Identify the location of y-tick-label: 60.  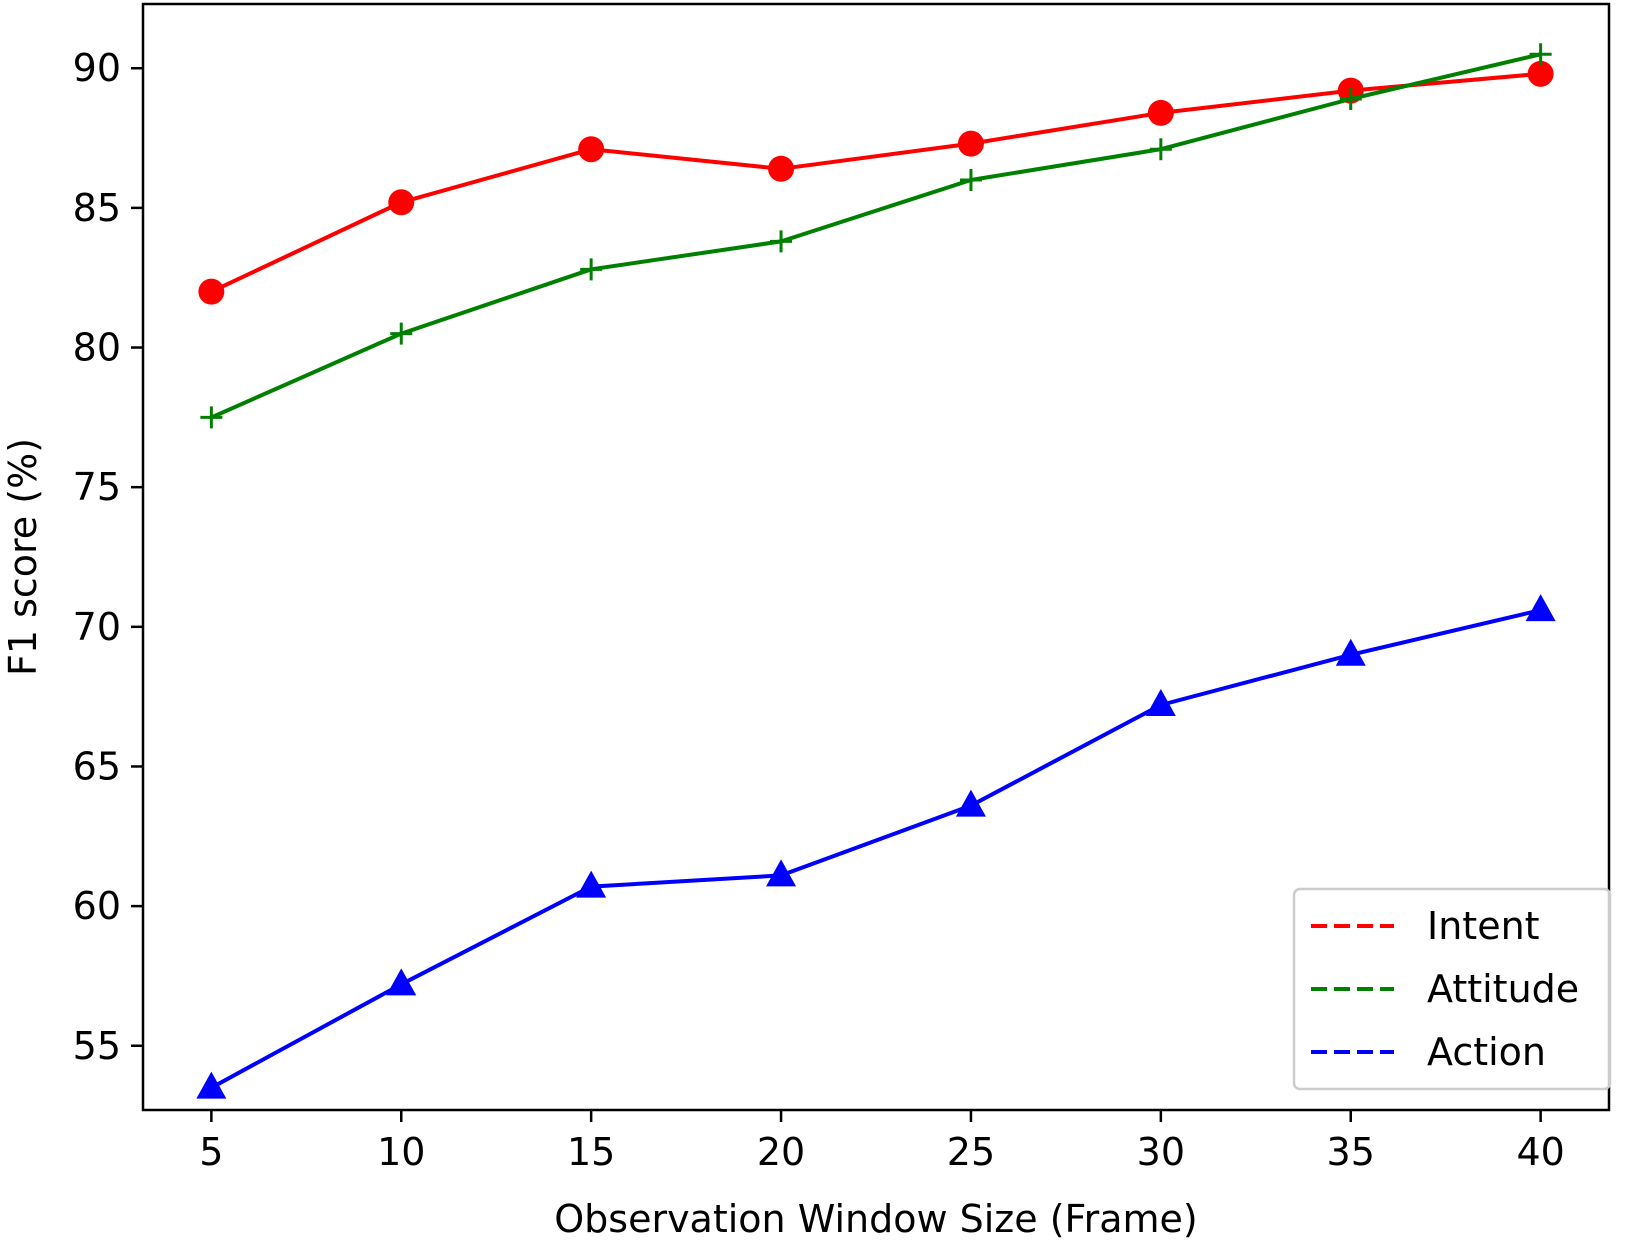
(97, 906).